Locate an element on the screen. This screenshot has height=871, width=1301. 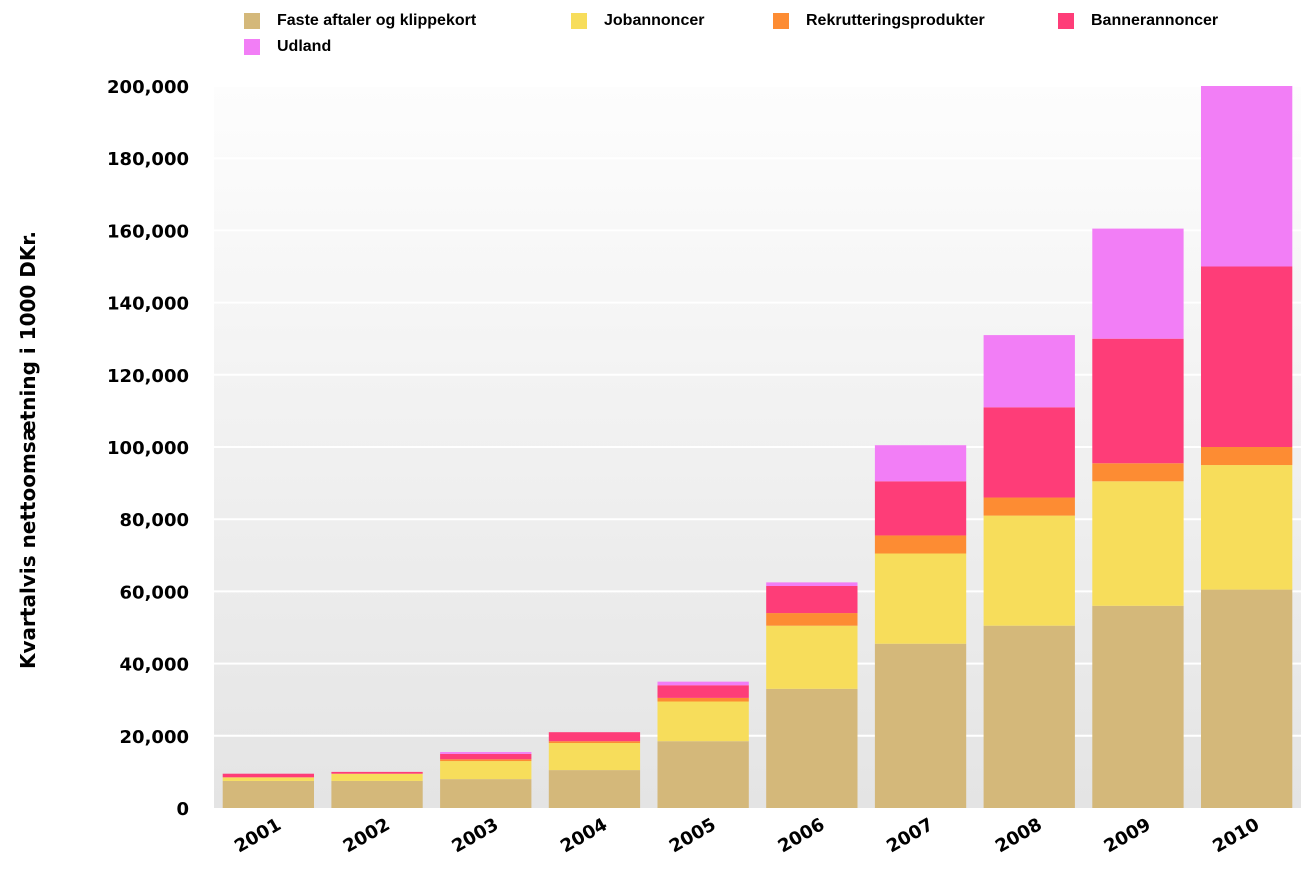
legend-item-rekruttering: Rekrutteringsprodukter is located at coordinates (879, 21).